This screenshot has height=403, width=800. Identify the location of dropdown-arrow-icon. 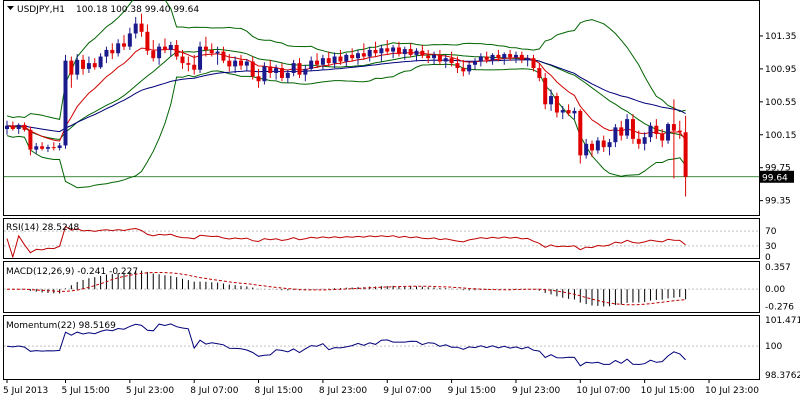
(10, 8).